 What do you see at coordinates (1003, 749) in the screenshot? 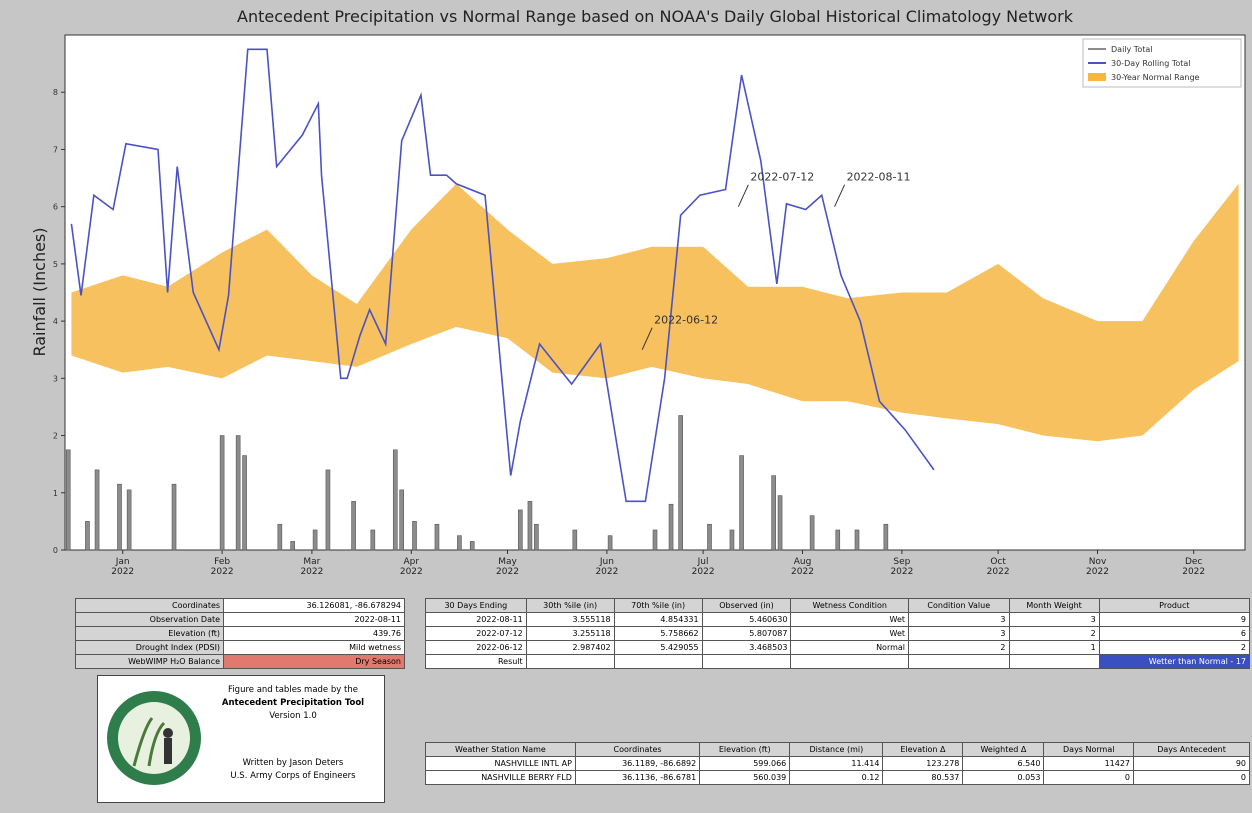
I see `header-cell: Weighted Δ` at bounding box center [1003, 749].